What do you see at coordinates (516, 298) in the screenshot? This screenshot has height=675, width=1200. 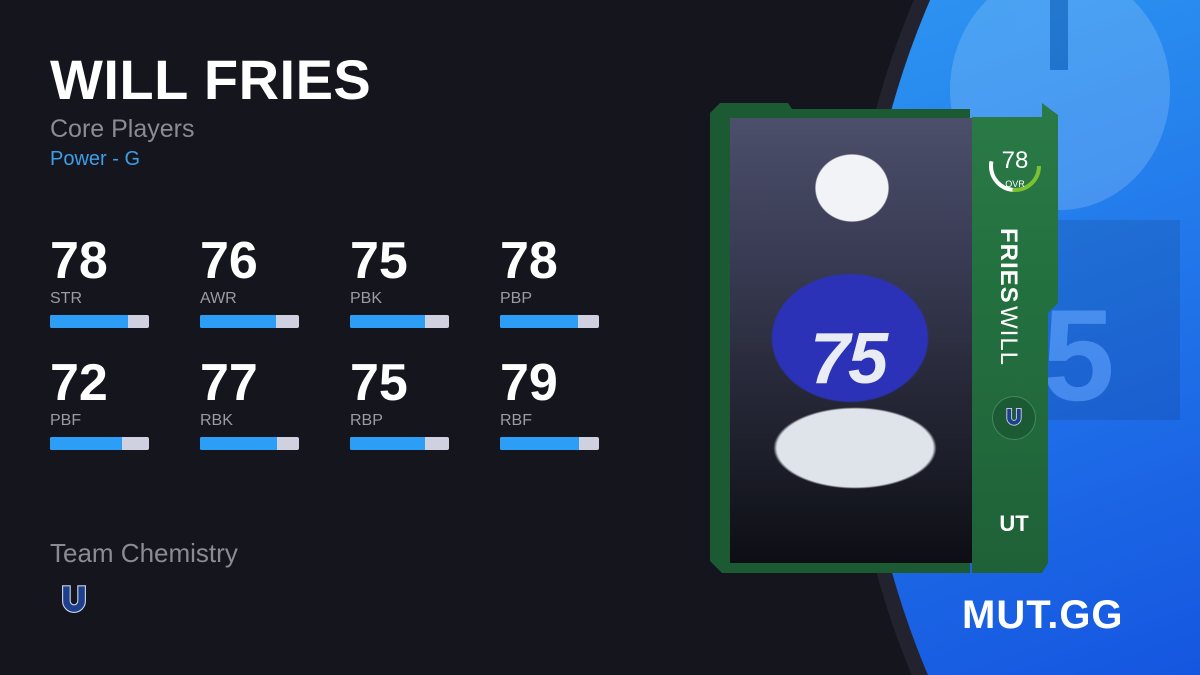 I see `stat-label: PBP` at bounding box center [516, 298].